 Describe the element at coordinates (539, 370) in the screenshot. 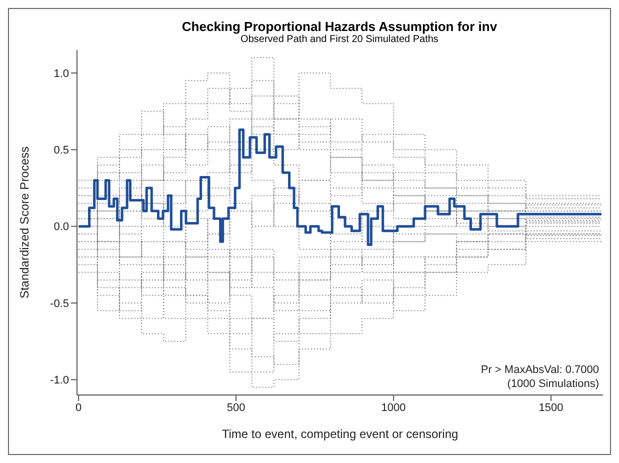

I see `annotation: Pr > MaxAbsVal: 0.7000` at that location.